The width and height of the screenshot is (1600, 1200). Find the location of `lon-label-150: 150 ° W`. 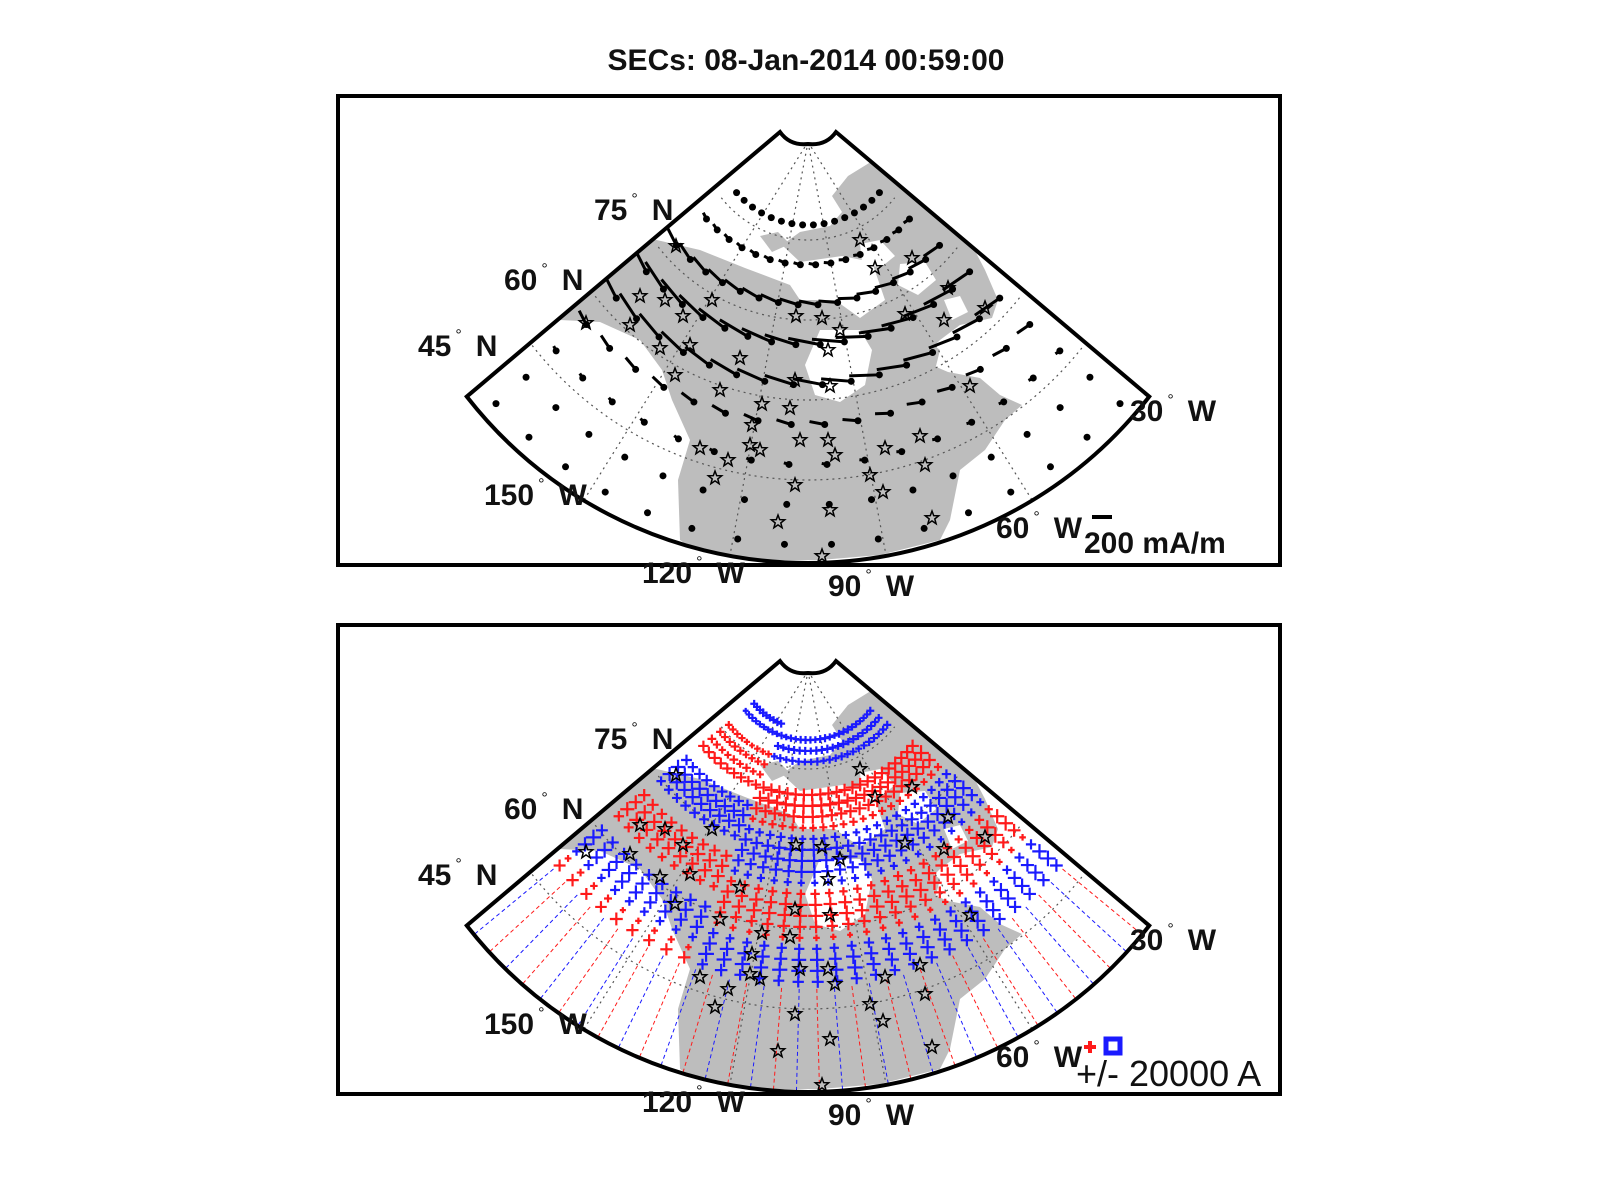

lon-label-150: 150 ° W is located at coordinates (535, 1023).